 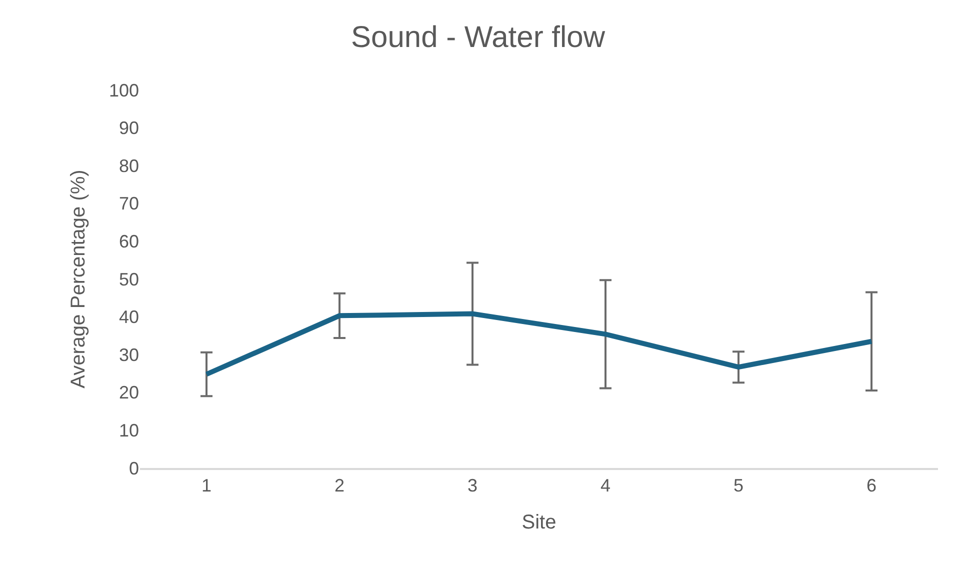 I want to click on y-tick-label: 0, so click(x=133, y=468).